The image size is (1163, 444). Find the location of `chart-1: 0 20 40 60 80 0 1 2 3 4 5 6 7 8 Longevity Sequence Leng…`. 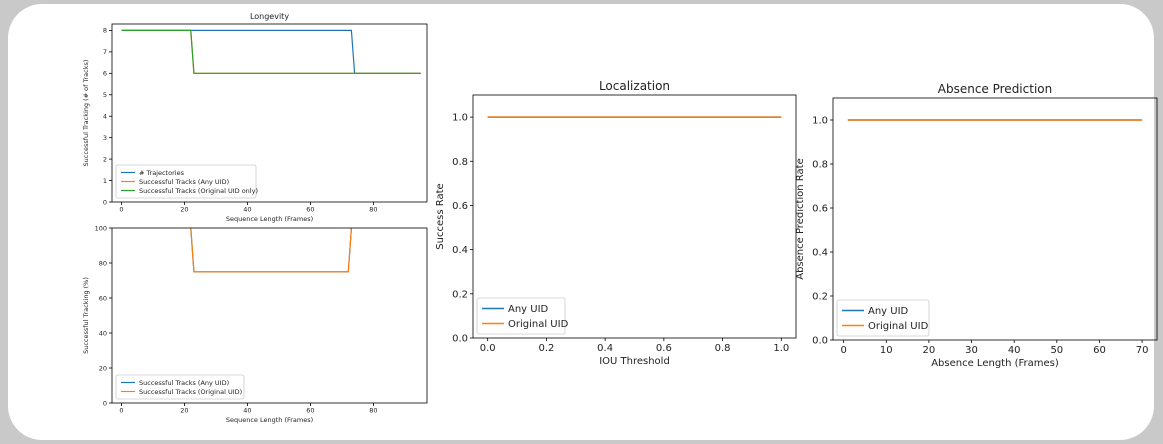

chart-1: 0 20 40 60 80 0 1 2 3 4 5 6 7 8 Longevity Sequence Leng… is located at coordinates (255, 117).